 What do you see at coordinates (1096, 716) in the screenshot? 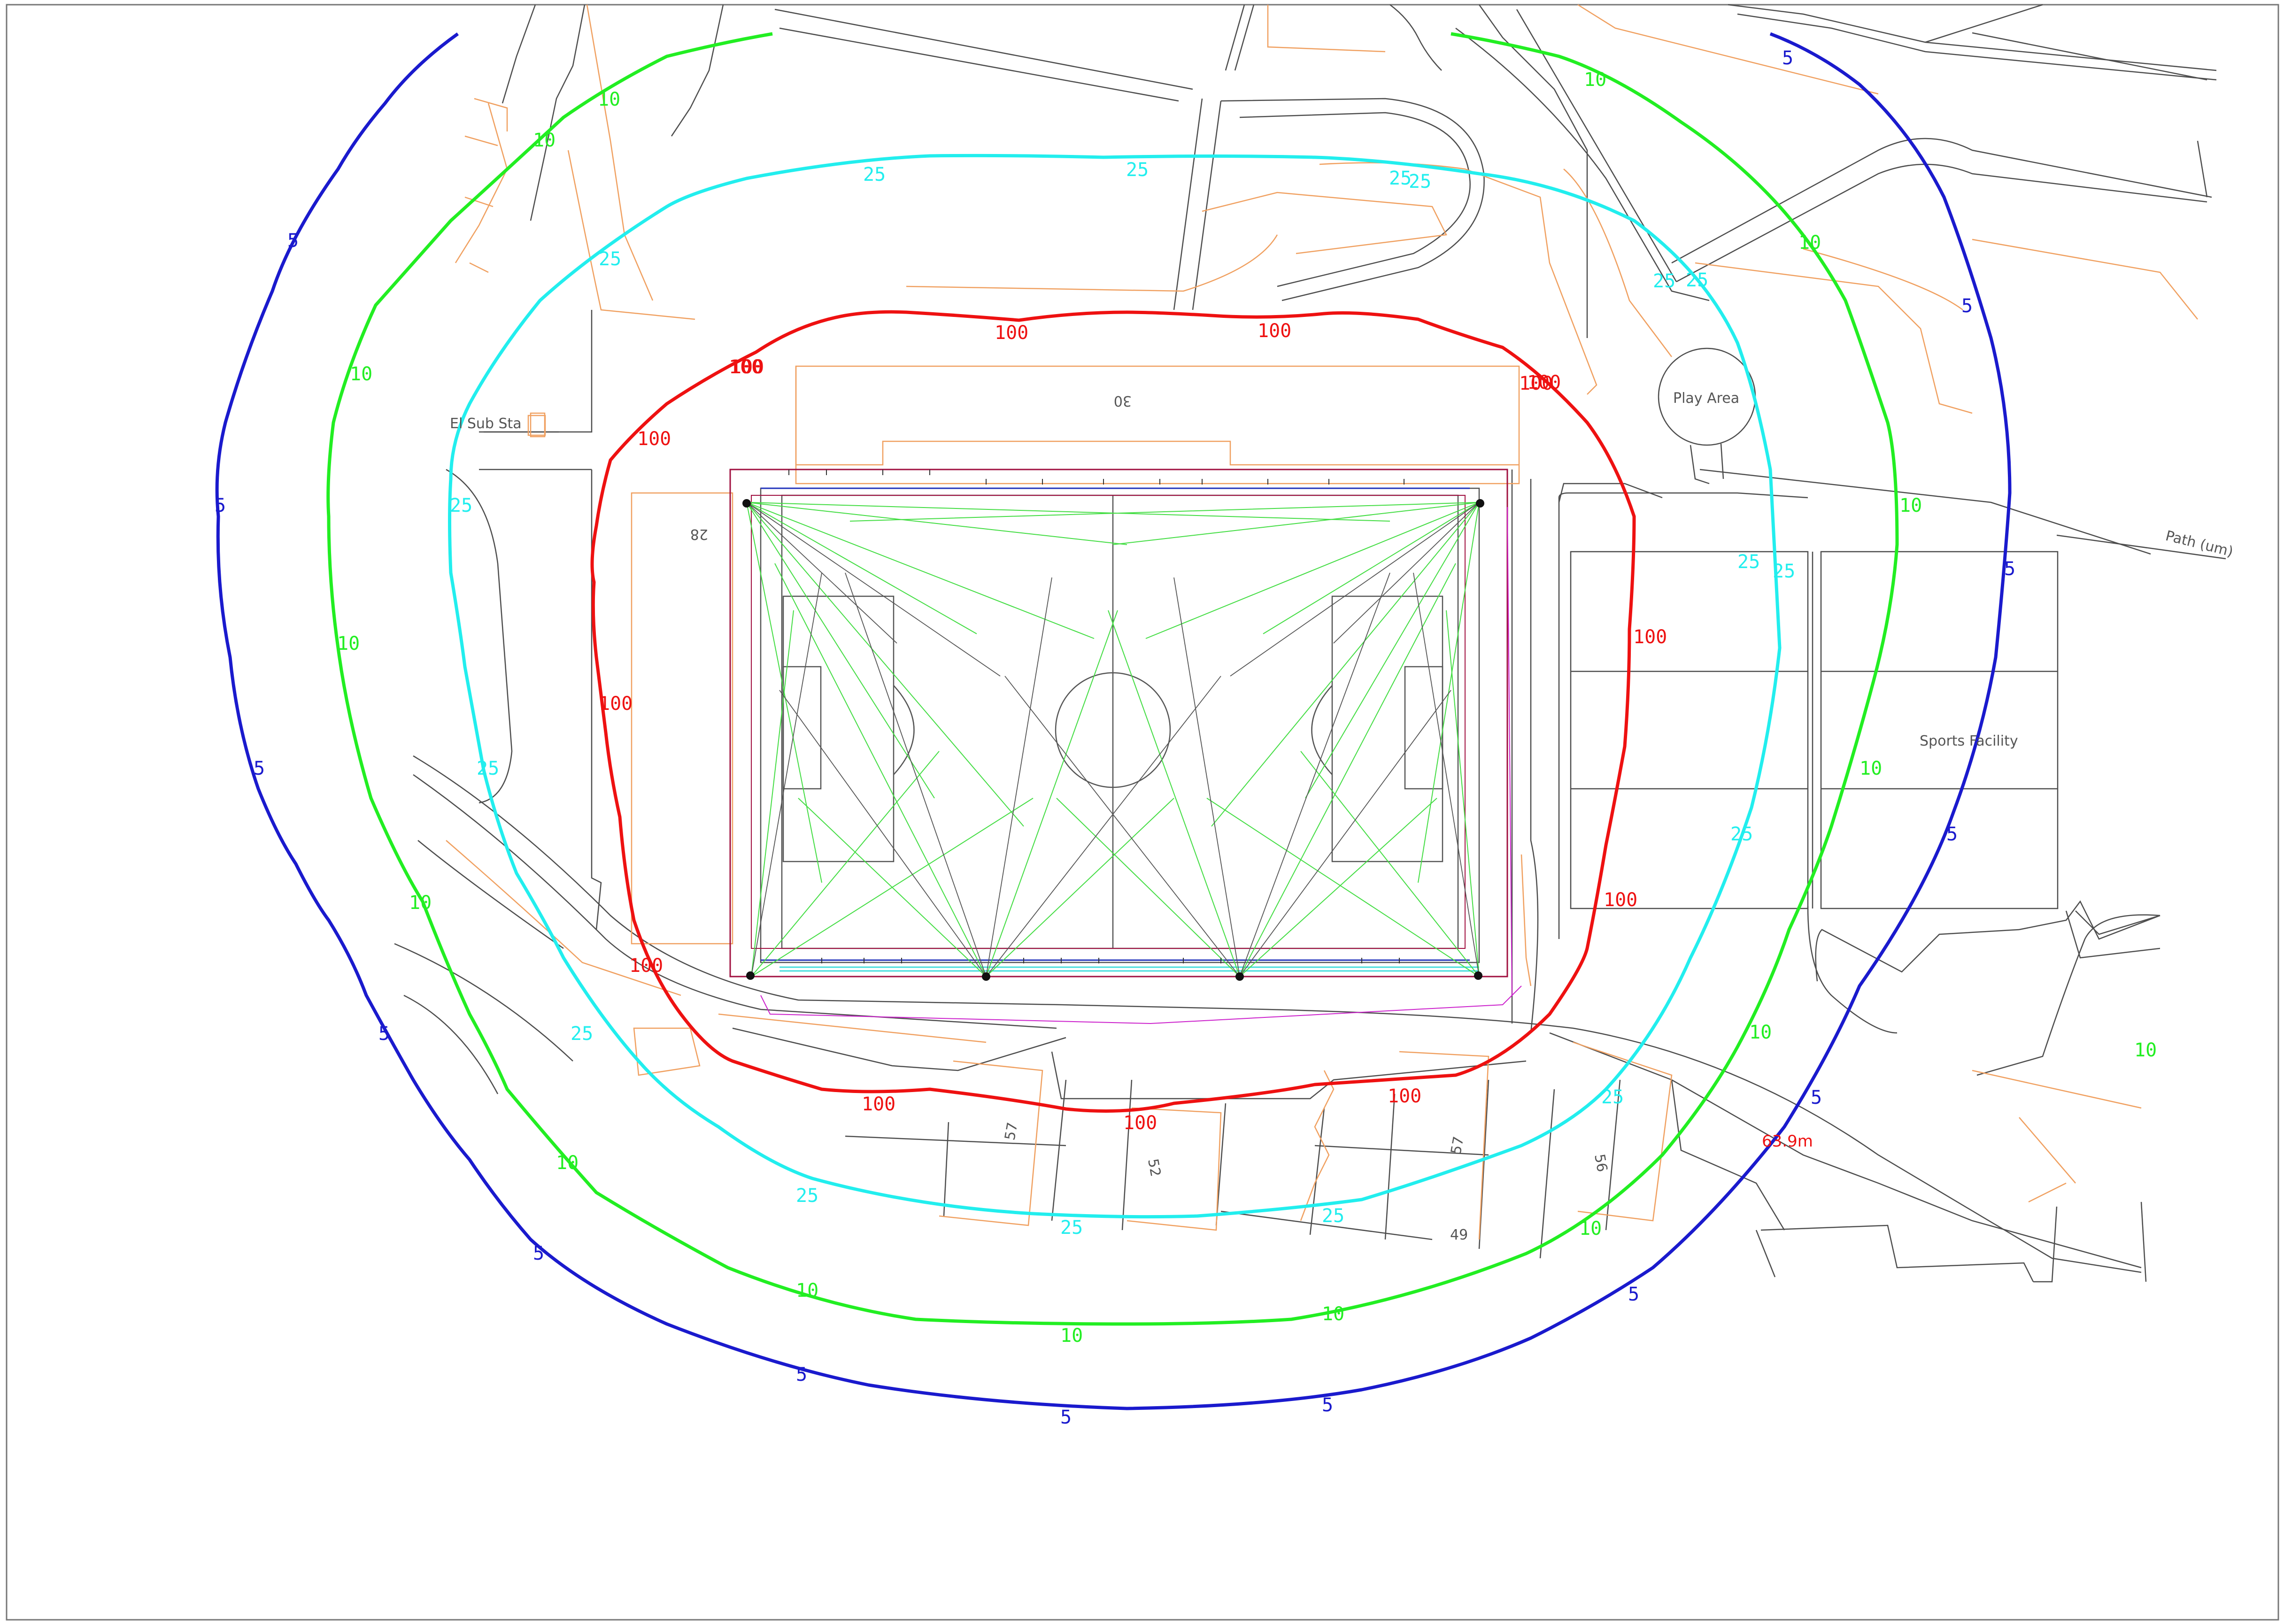
I see `fence-markers` at bounding box center [1096, 716].